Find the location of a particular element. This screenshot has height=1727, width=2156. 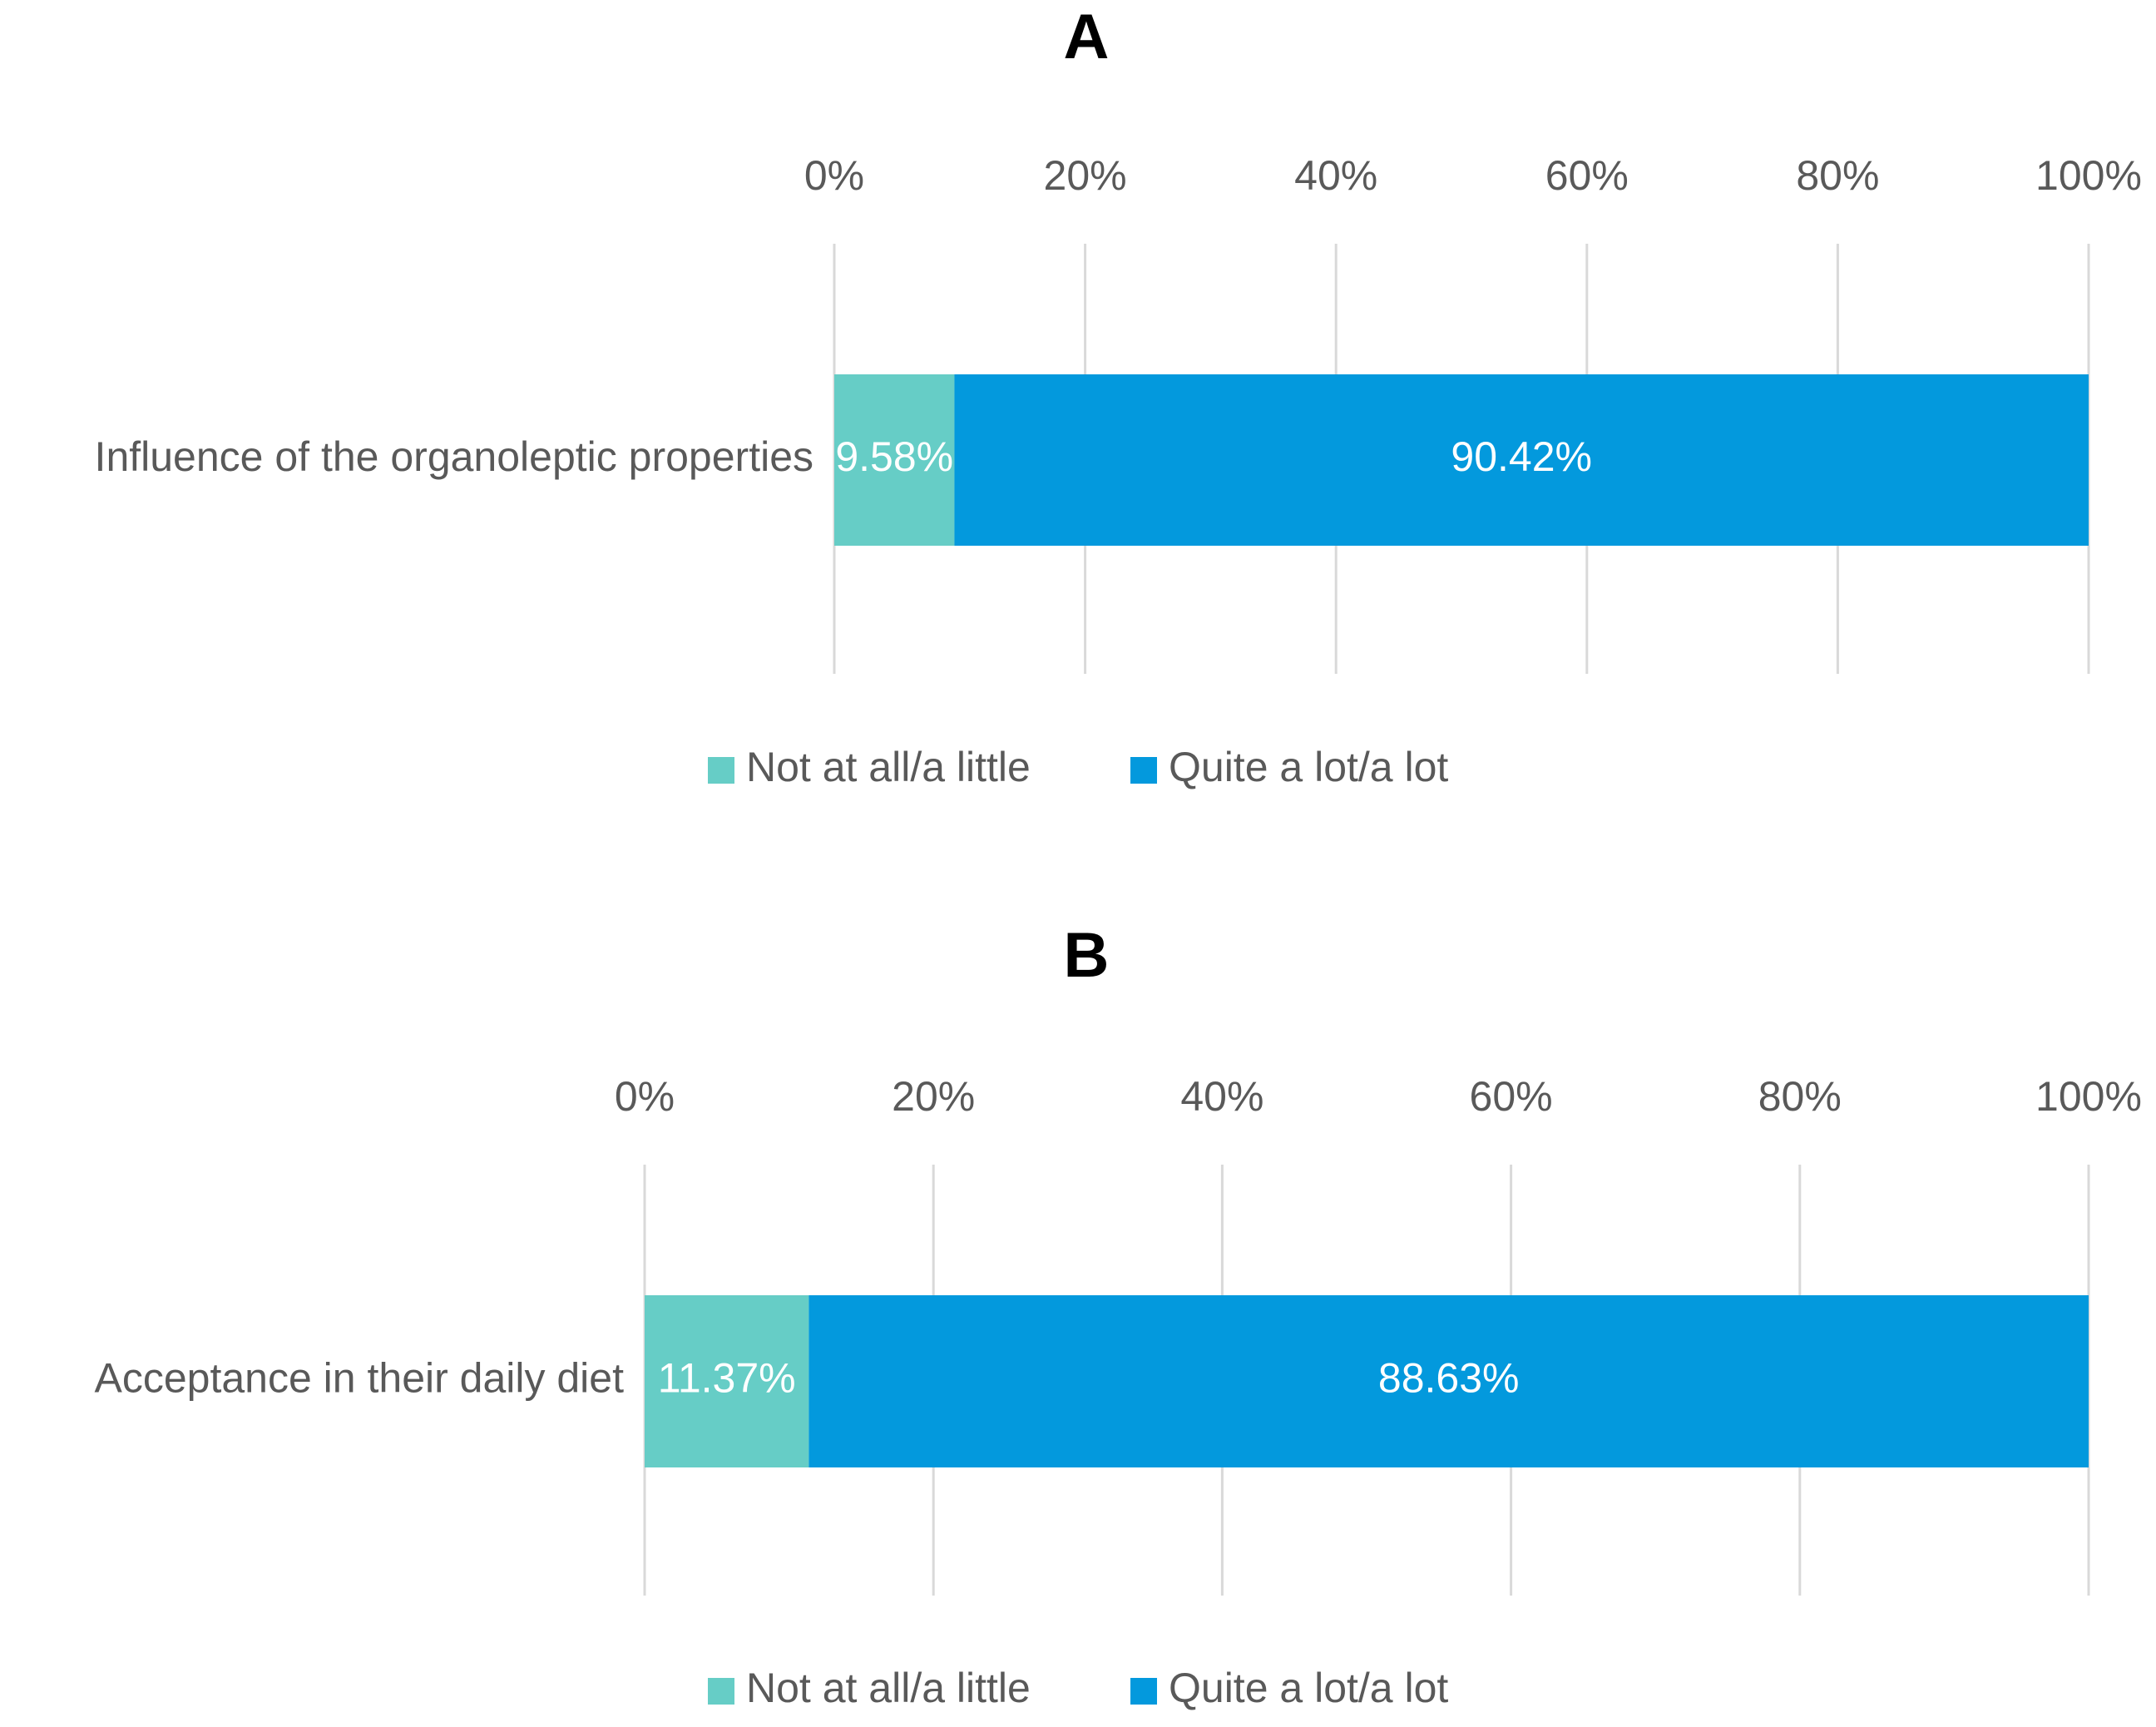

data-label: 88.63% is located at coordinates (1449, 1378).